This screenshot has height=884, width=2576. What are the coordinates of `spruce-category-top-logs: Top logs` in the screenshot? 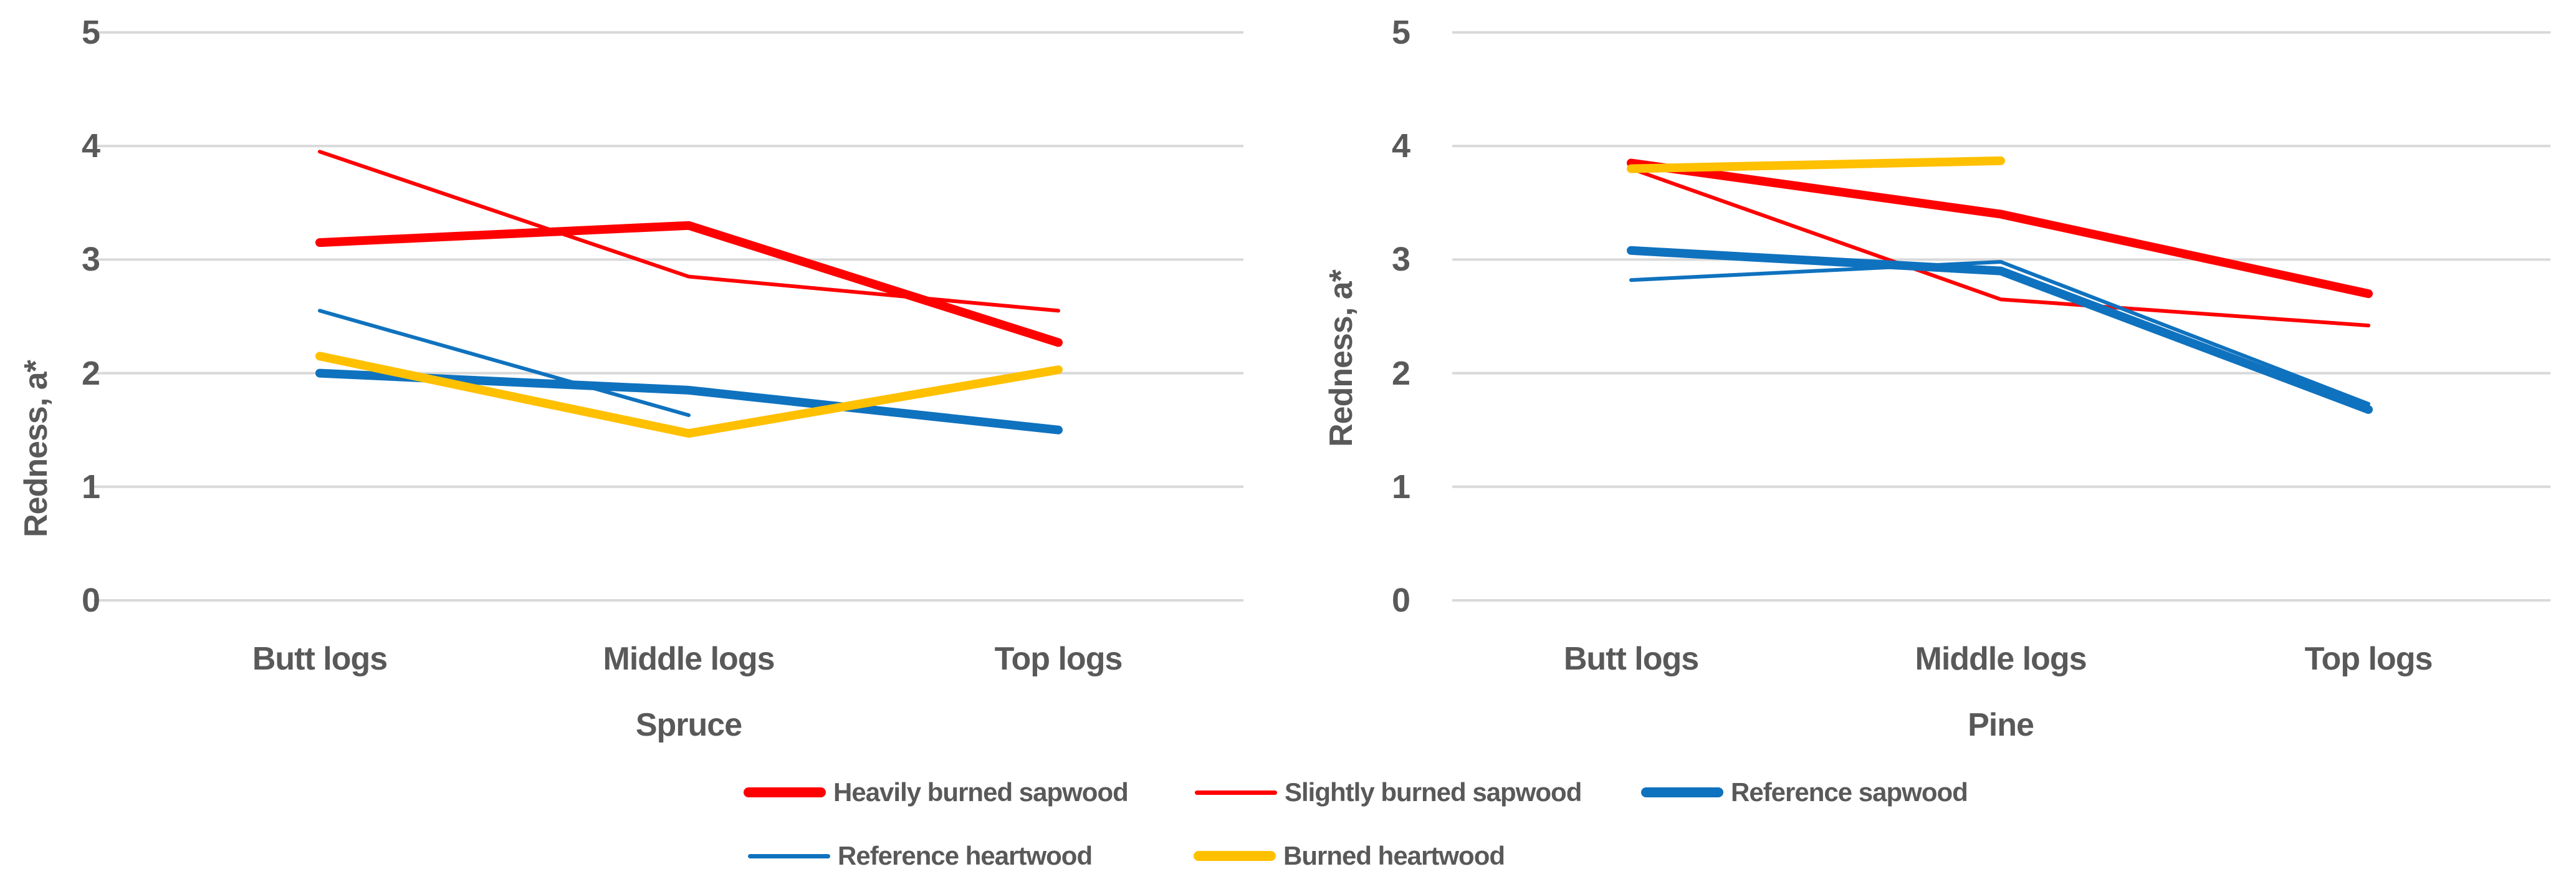 It's located at (1059, 659).